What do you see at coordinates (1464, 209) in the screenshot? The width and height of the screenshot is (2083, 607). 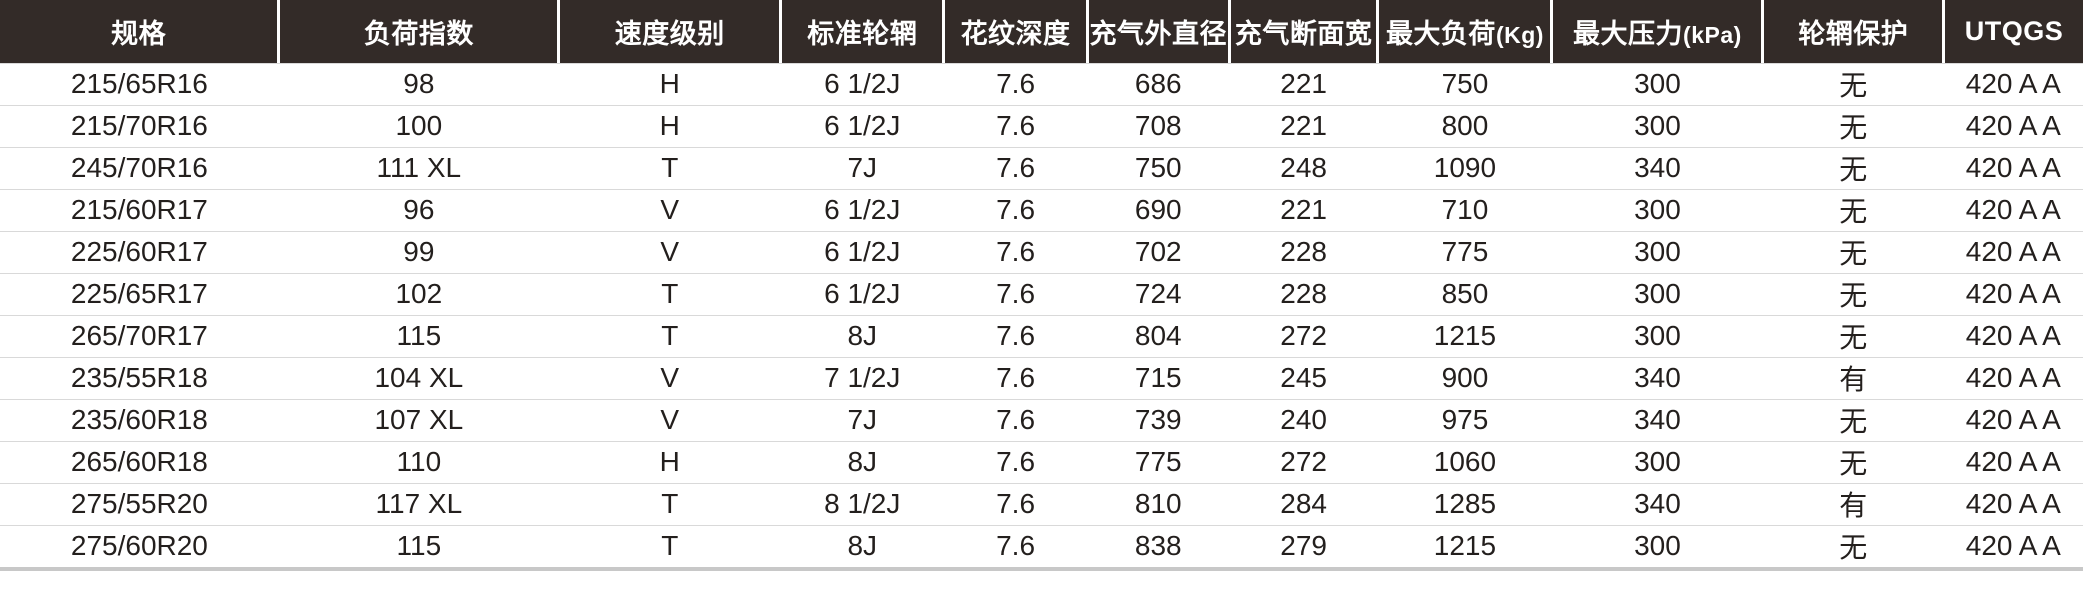 I see `cell-max_load: 710` at bounding box center [1464, 209].